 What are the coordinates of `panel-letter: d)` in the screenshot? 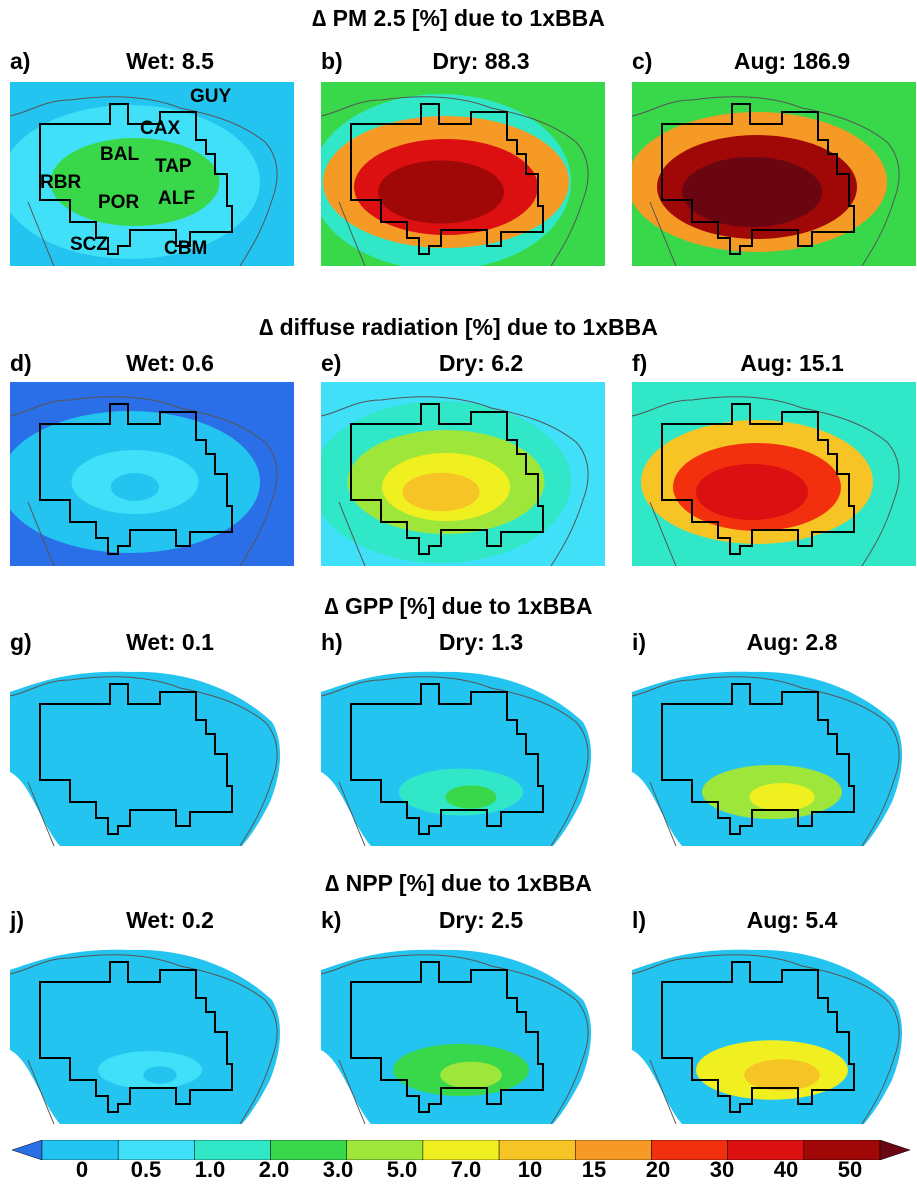 It's located at (21, 363).